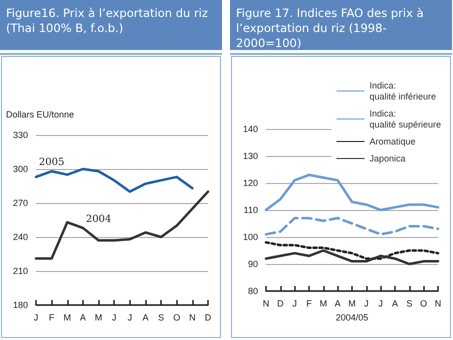 This screenshot has width=453, height=340. Describe the element at coordinates (253, 291) in the screenshot. I see `y-tick-label: 80` at that location.